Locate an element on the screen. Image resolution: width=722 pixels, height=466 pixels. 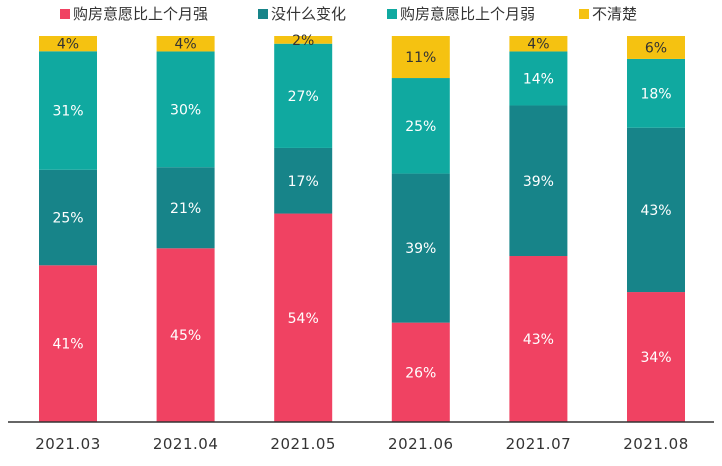
data-label-4-0: 43% is located at coordinates (538, 340).